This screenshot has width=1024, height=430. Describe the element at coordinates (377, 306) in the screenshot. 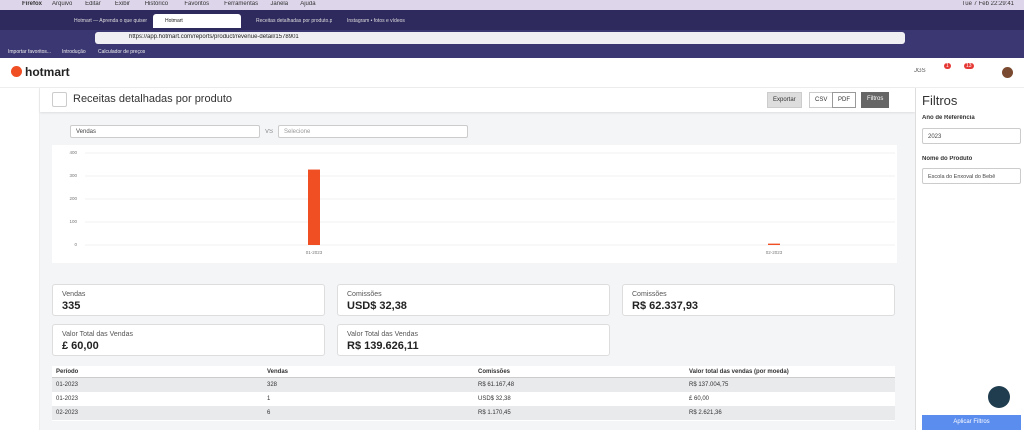

I see `card-value: USD$ 32,38` at that location.